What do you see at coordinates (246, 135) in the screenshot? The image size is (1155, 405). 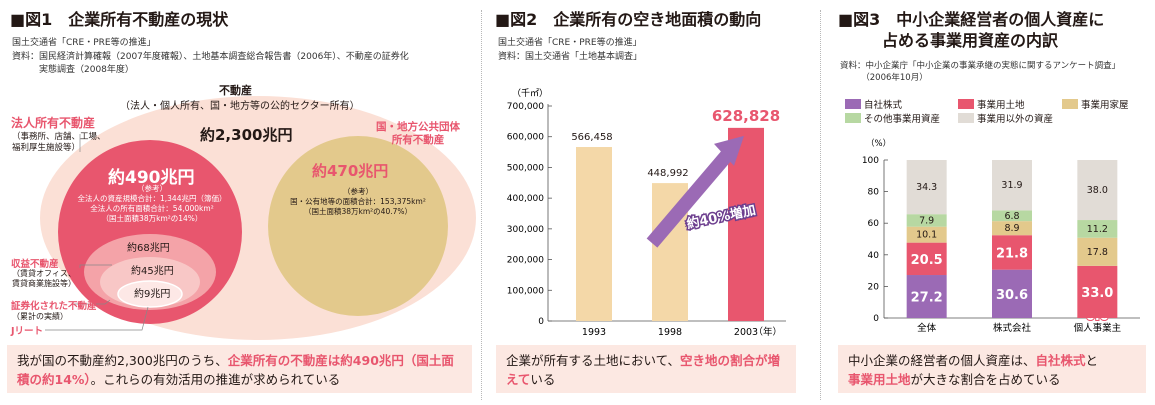 I see `total-value: 約2,300兆円` at bounding box center [246, 135].